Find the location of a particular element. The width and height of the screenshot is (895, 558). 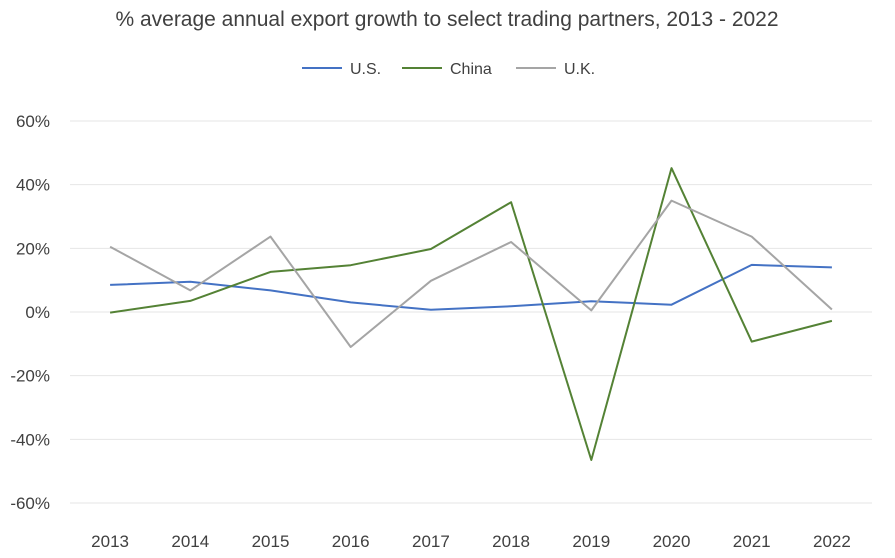

y-tick-label: 20% is located at coordinates (33, 248).